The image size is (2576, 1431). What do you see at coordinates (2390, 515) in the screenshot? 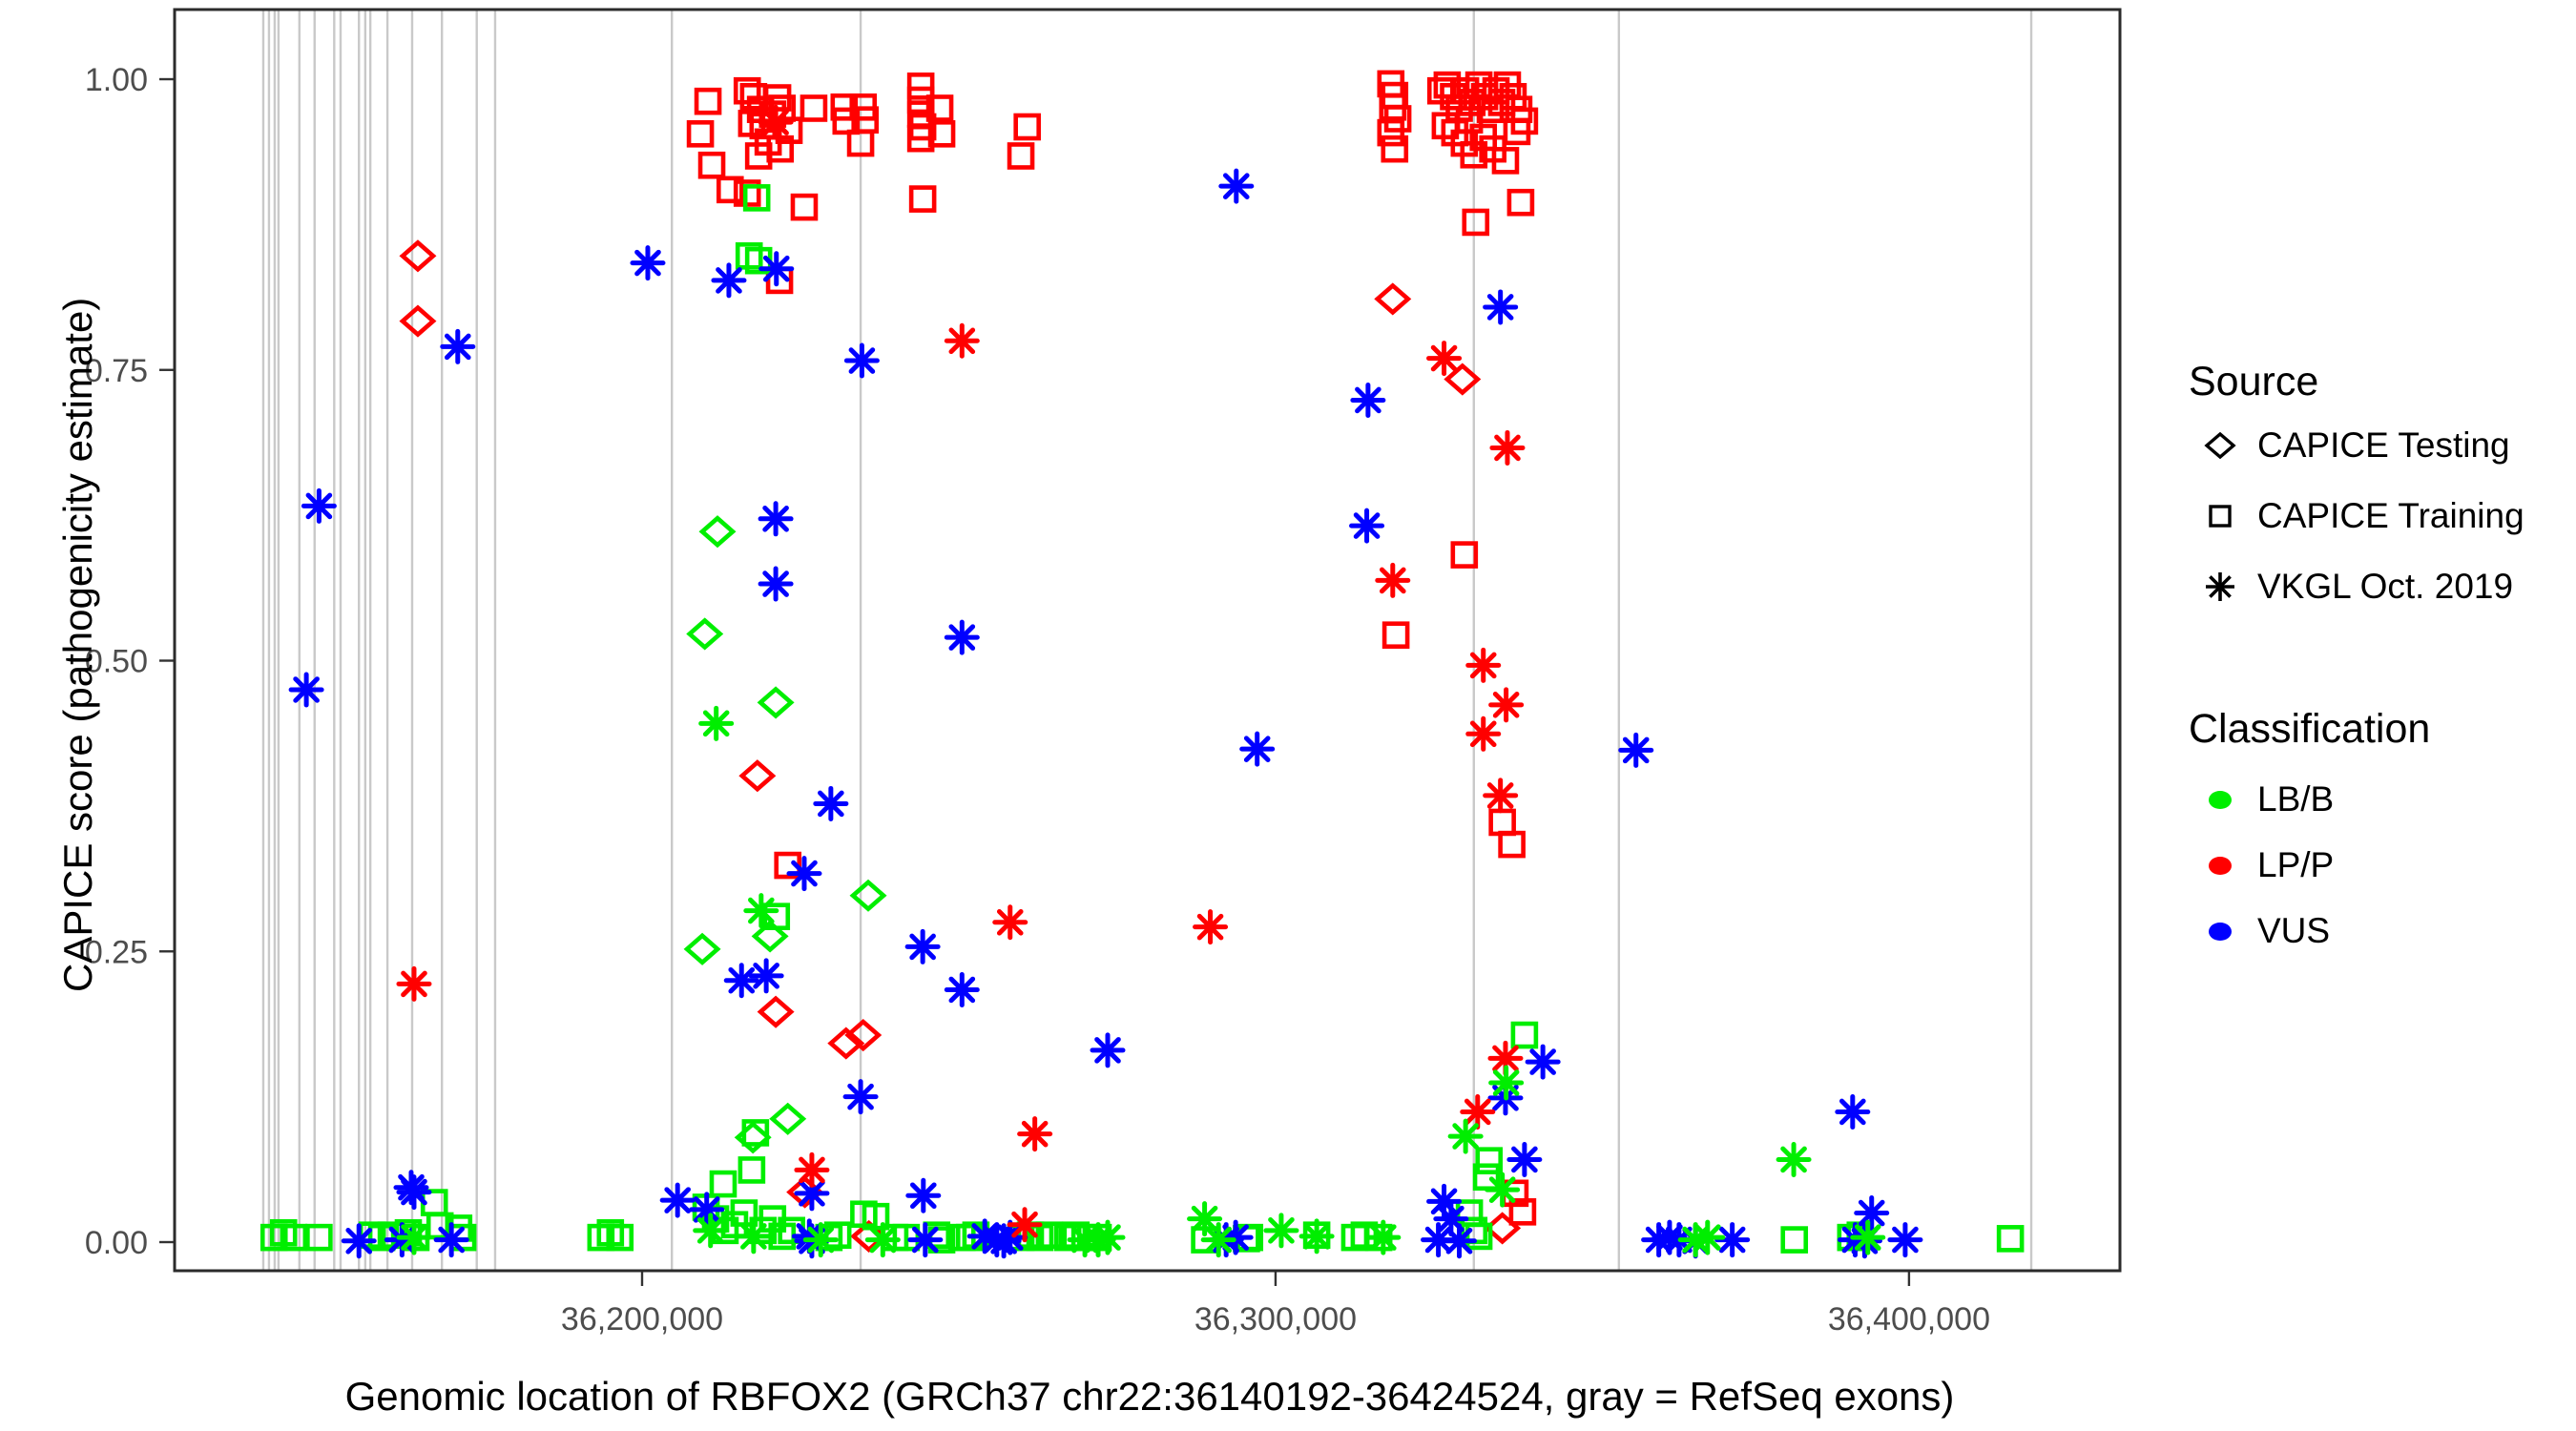
I see `legend-item-label: CAPICE Training` at bounding box center [2390, 515].